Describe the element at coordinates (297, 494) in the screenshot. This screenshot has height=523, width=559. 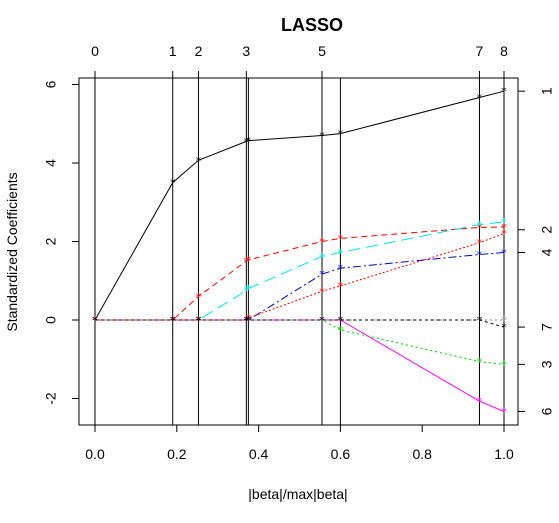
I see `x-axis-label: |beta|/max|beta|` at that location.